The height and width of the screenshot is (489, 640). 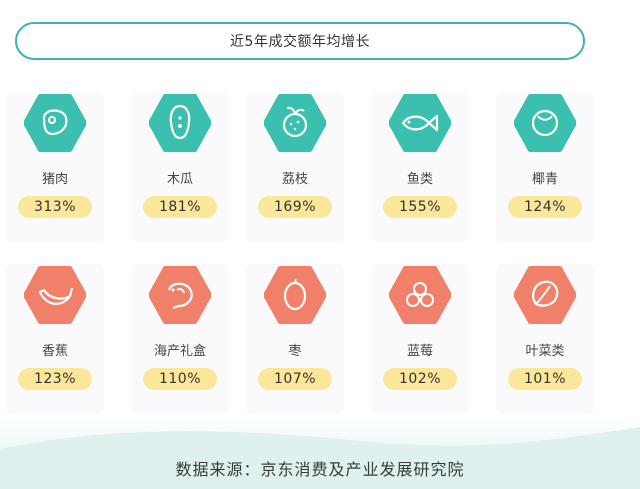 I want to click on growth-badge: 181%, so click(x=180, y=207).